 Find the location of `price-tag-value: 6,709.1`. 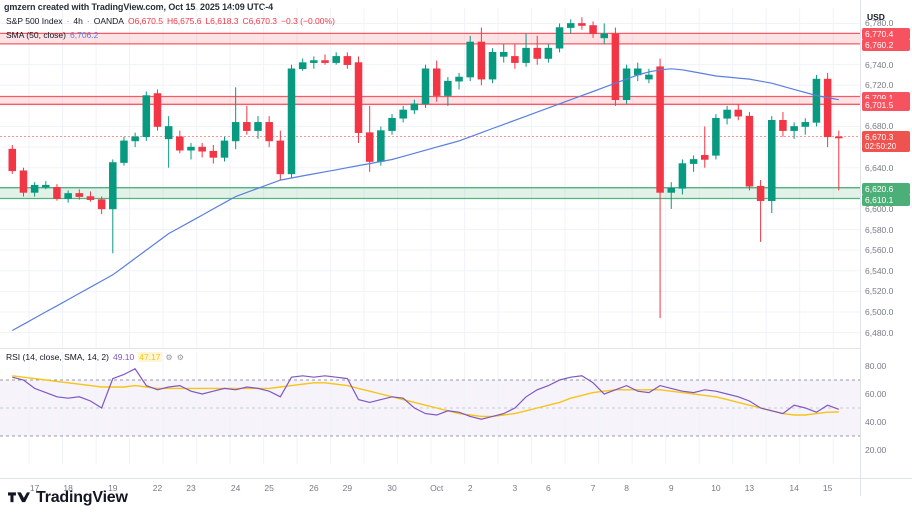

price-tag-value: 6,709.1 is located at coordinates (879, 97).